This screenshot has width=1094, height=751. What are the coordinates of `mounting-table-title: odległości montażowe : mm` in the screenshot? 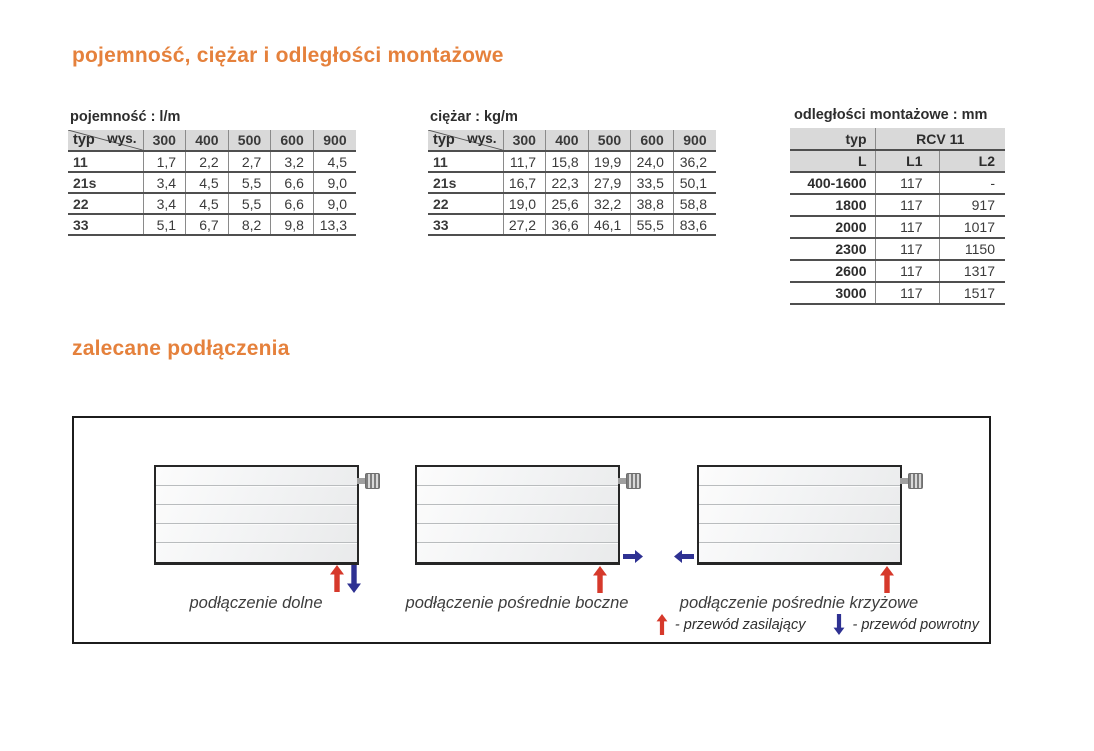 It's located at (891, 115).